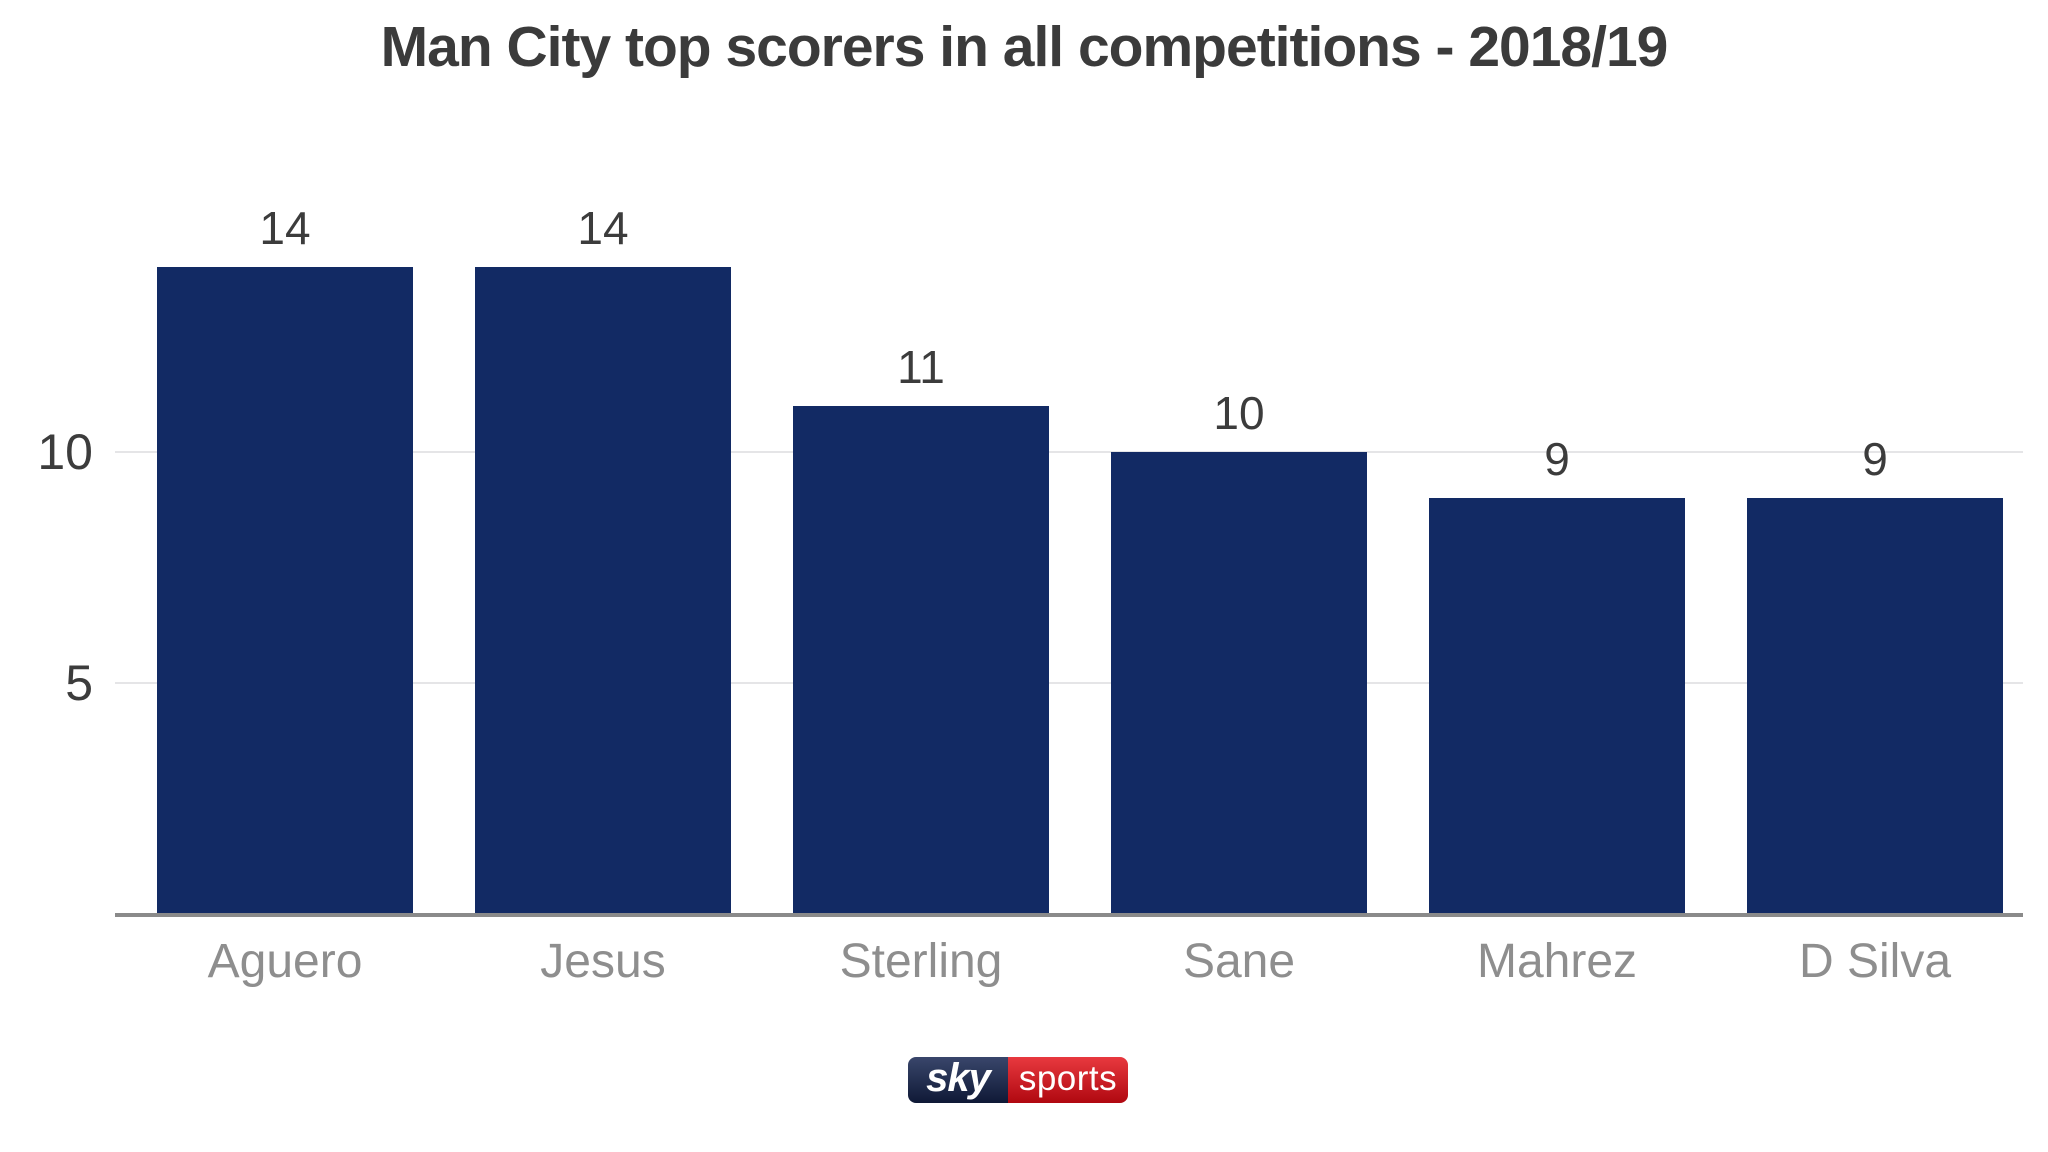 The width and height of the screenshot is (2048, 1152). I want to click on sky-logo-box: sky, so click(958, 1079).